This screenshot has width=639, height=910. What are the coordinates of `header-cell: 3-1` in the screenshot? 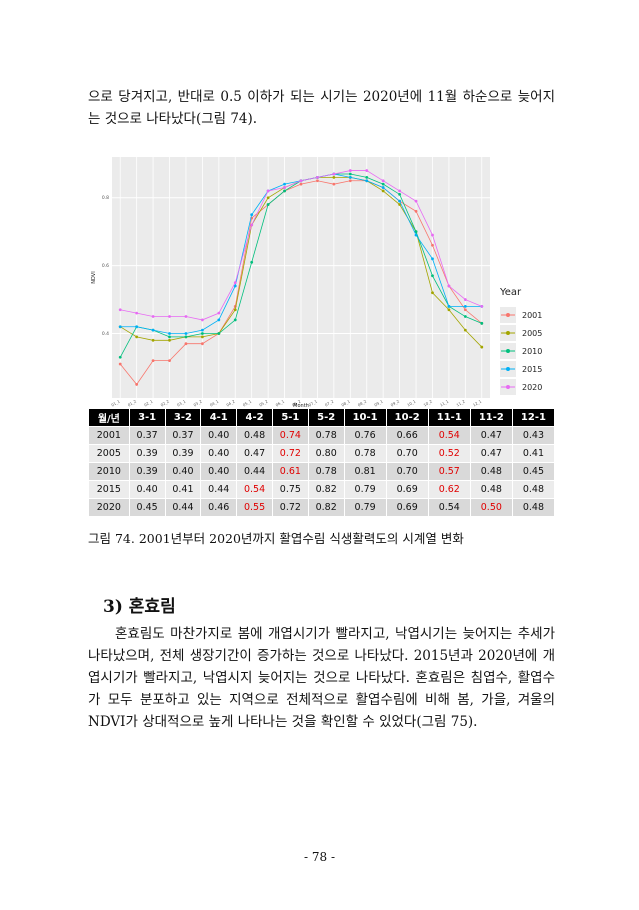 It's located at (147, 417).